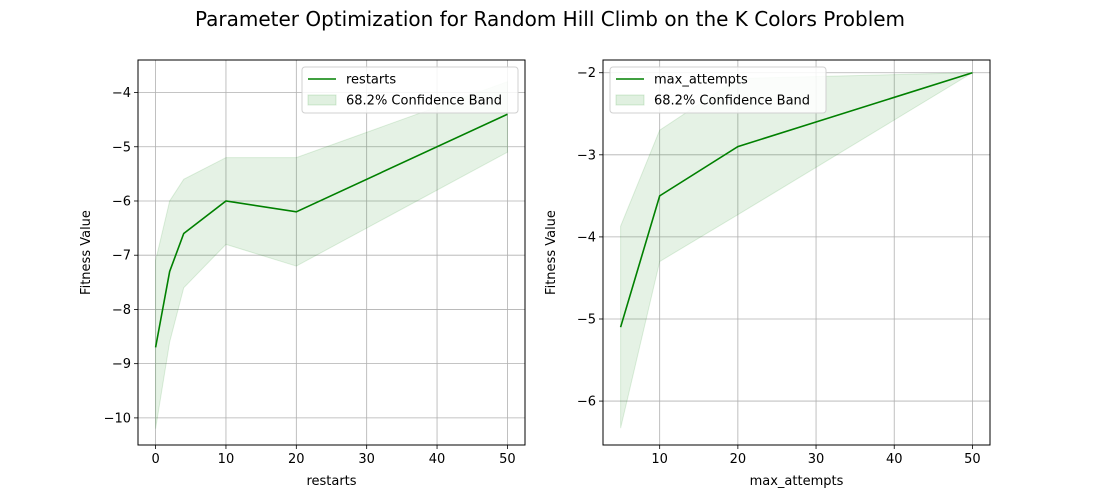 This screenshot has width=1100, height=500. What do you see at coordinates (586, 73) in the screenshot?
I see `y-tick-label: −2` at bounding box center [586, 73].